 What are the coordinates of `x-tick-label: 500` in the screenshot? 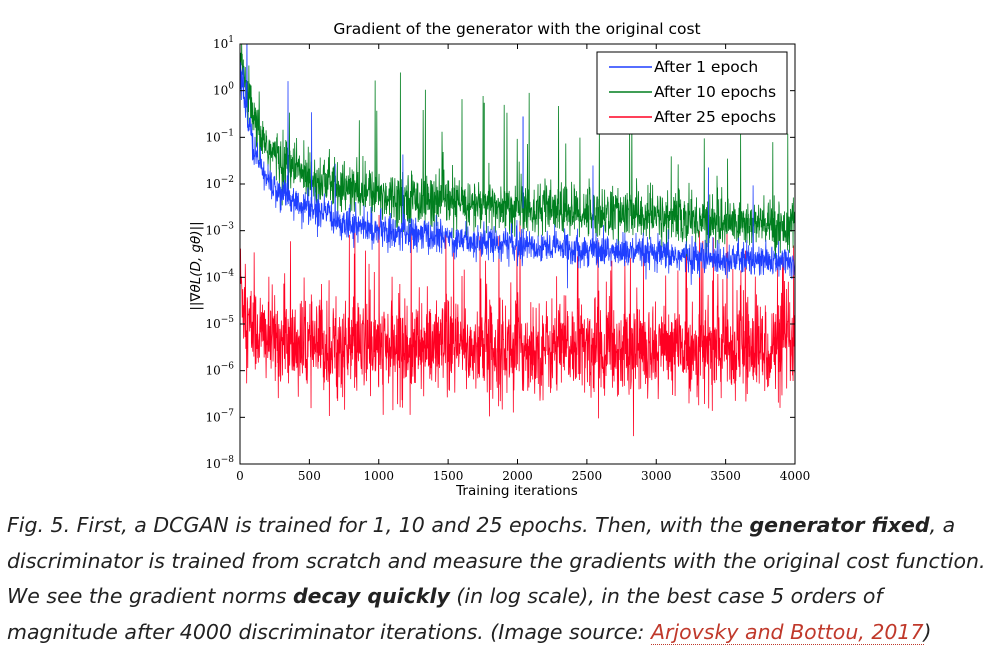 It's located at (309, 476).